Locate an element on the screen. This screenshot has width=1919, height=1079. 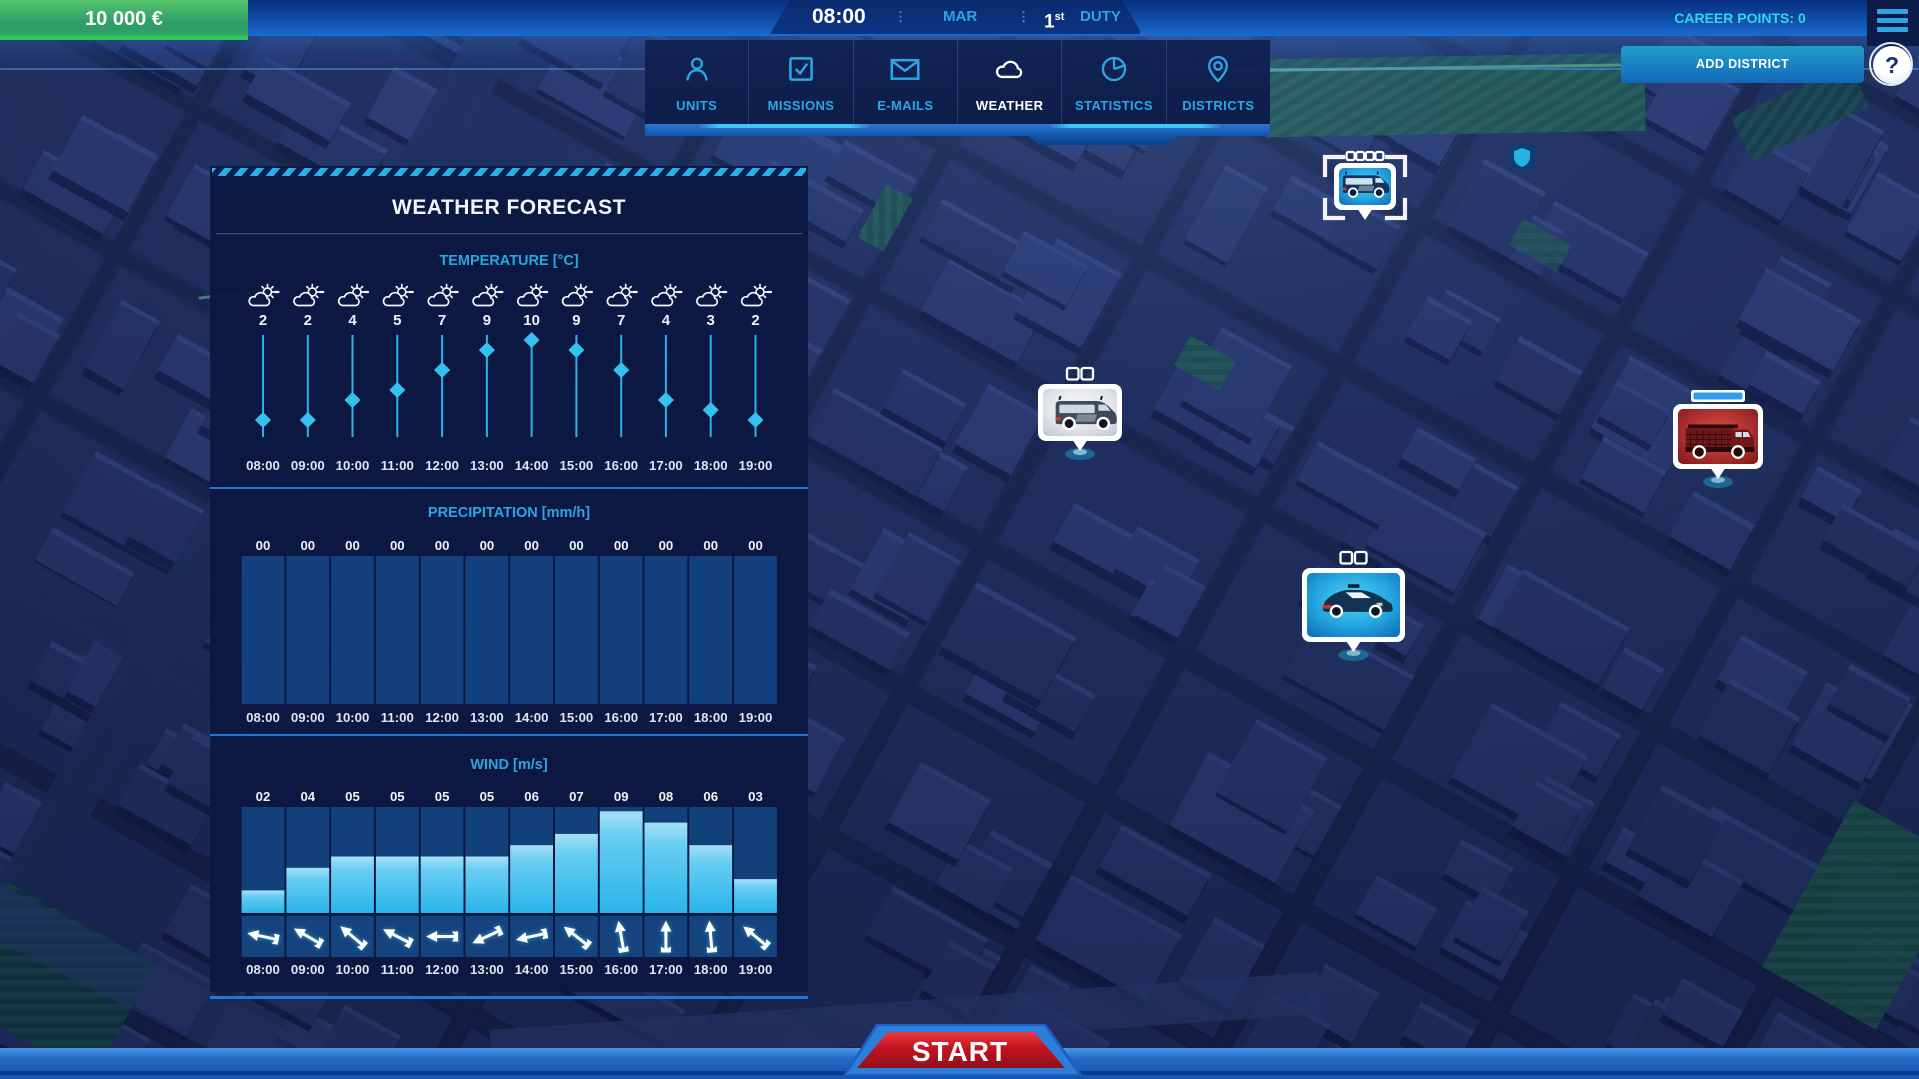
svg-text: 10 is located at coordinates (531, 320).